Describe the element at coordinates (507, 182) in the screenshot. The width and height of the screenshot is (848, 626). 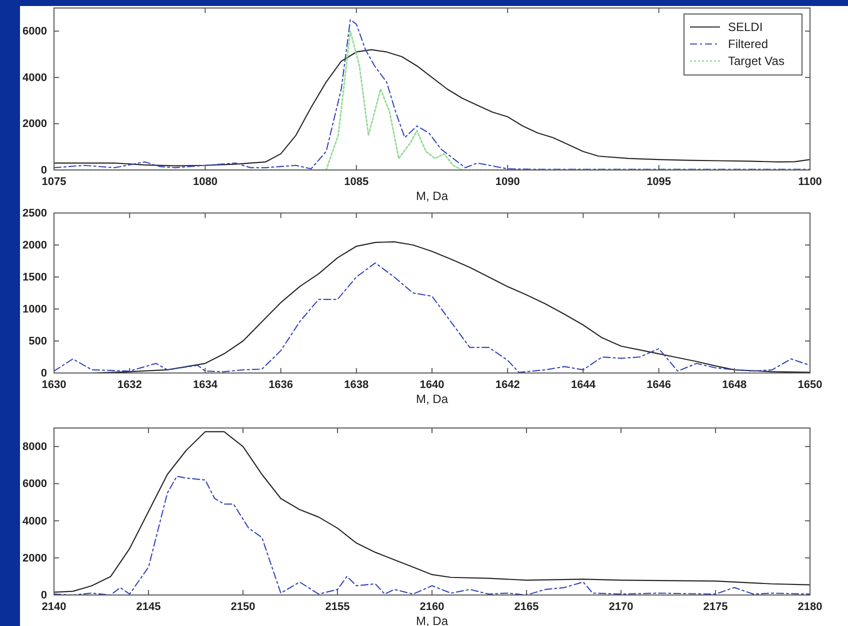
I see `x-tick-label: 1090` at that location.